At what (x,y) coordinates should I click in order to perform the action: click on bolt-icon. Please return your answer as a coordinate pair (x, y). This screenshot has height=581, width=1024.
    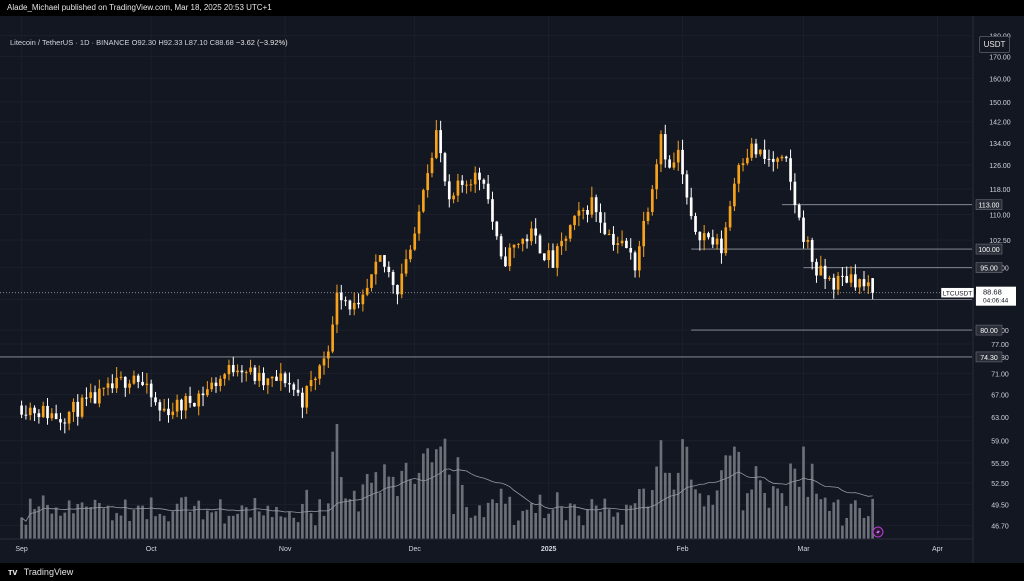
    Looking at the image, I should click on (878, 532).